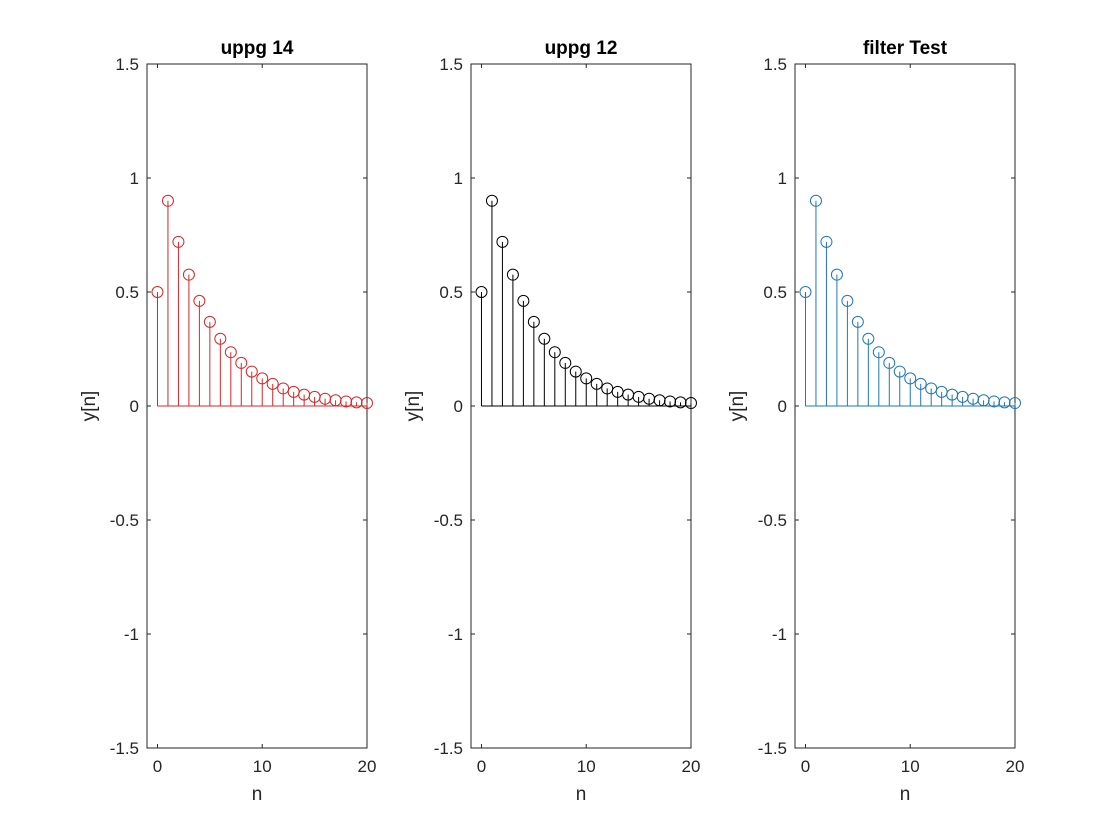 The image size is (1120, 840). What do you see at coordinates (257, 48) in the screenshot?
I see `subplot-title: uppg 14` at bounding box center [257, 48].